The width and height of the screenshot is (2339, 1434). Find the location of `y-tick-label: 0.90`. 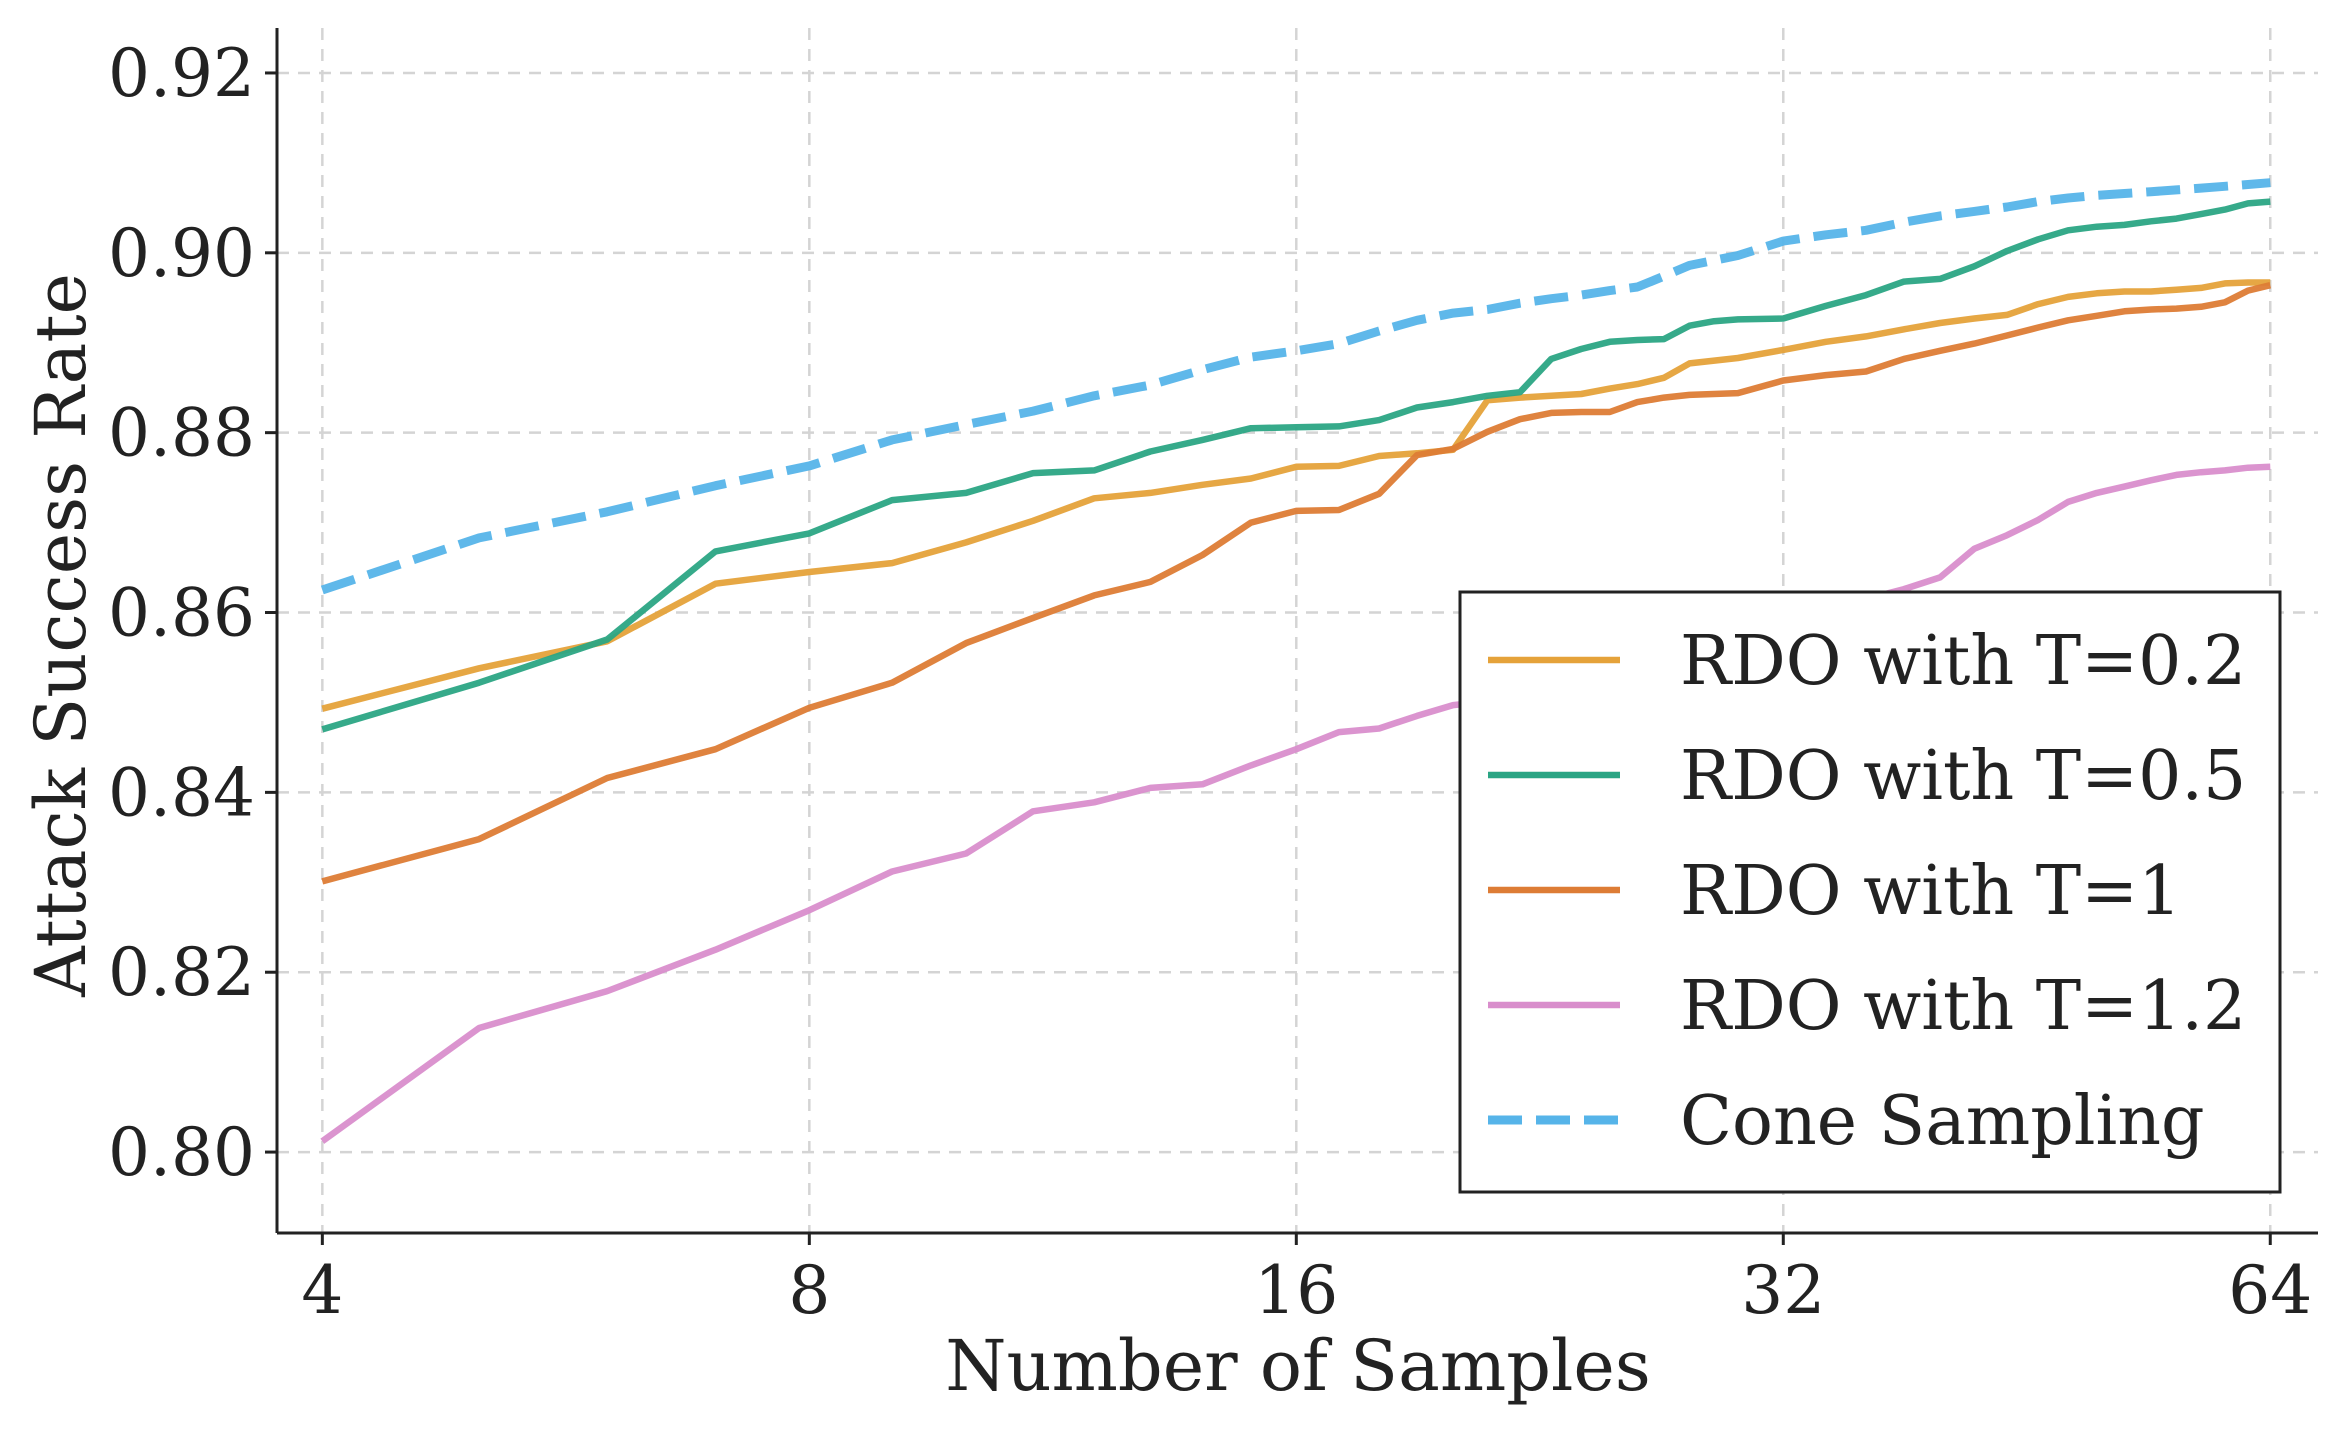

y-tick-label: 0.90 is located at coordinates (181, 253).